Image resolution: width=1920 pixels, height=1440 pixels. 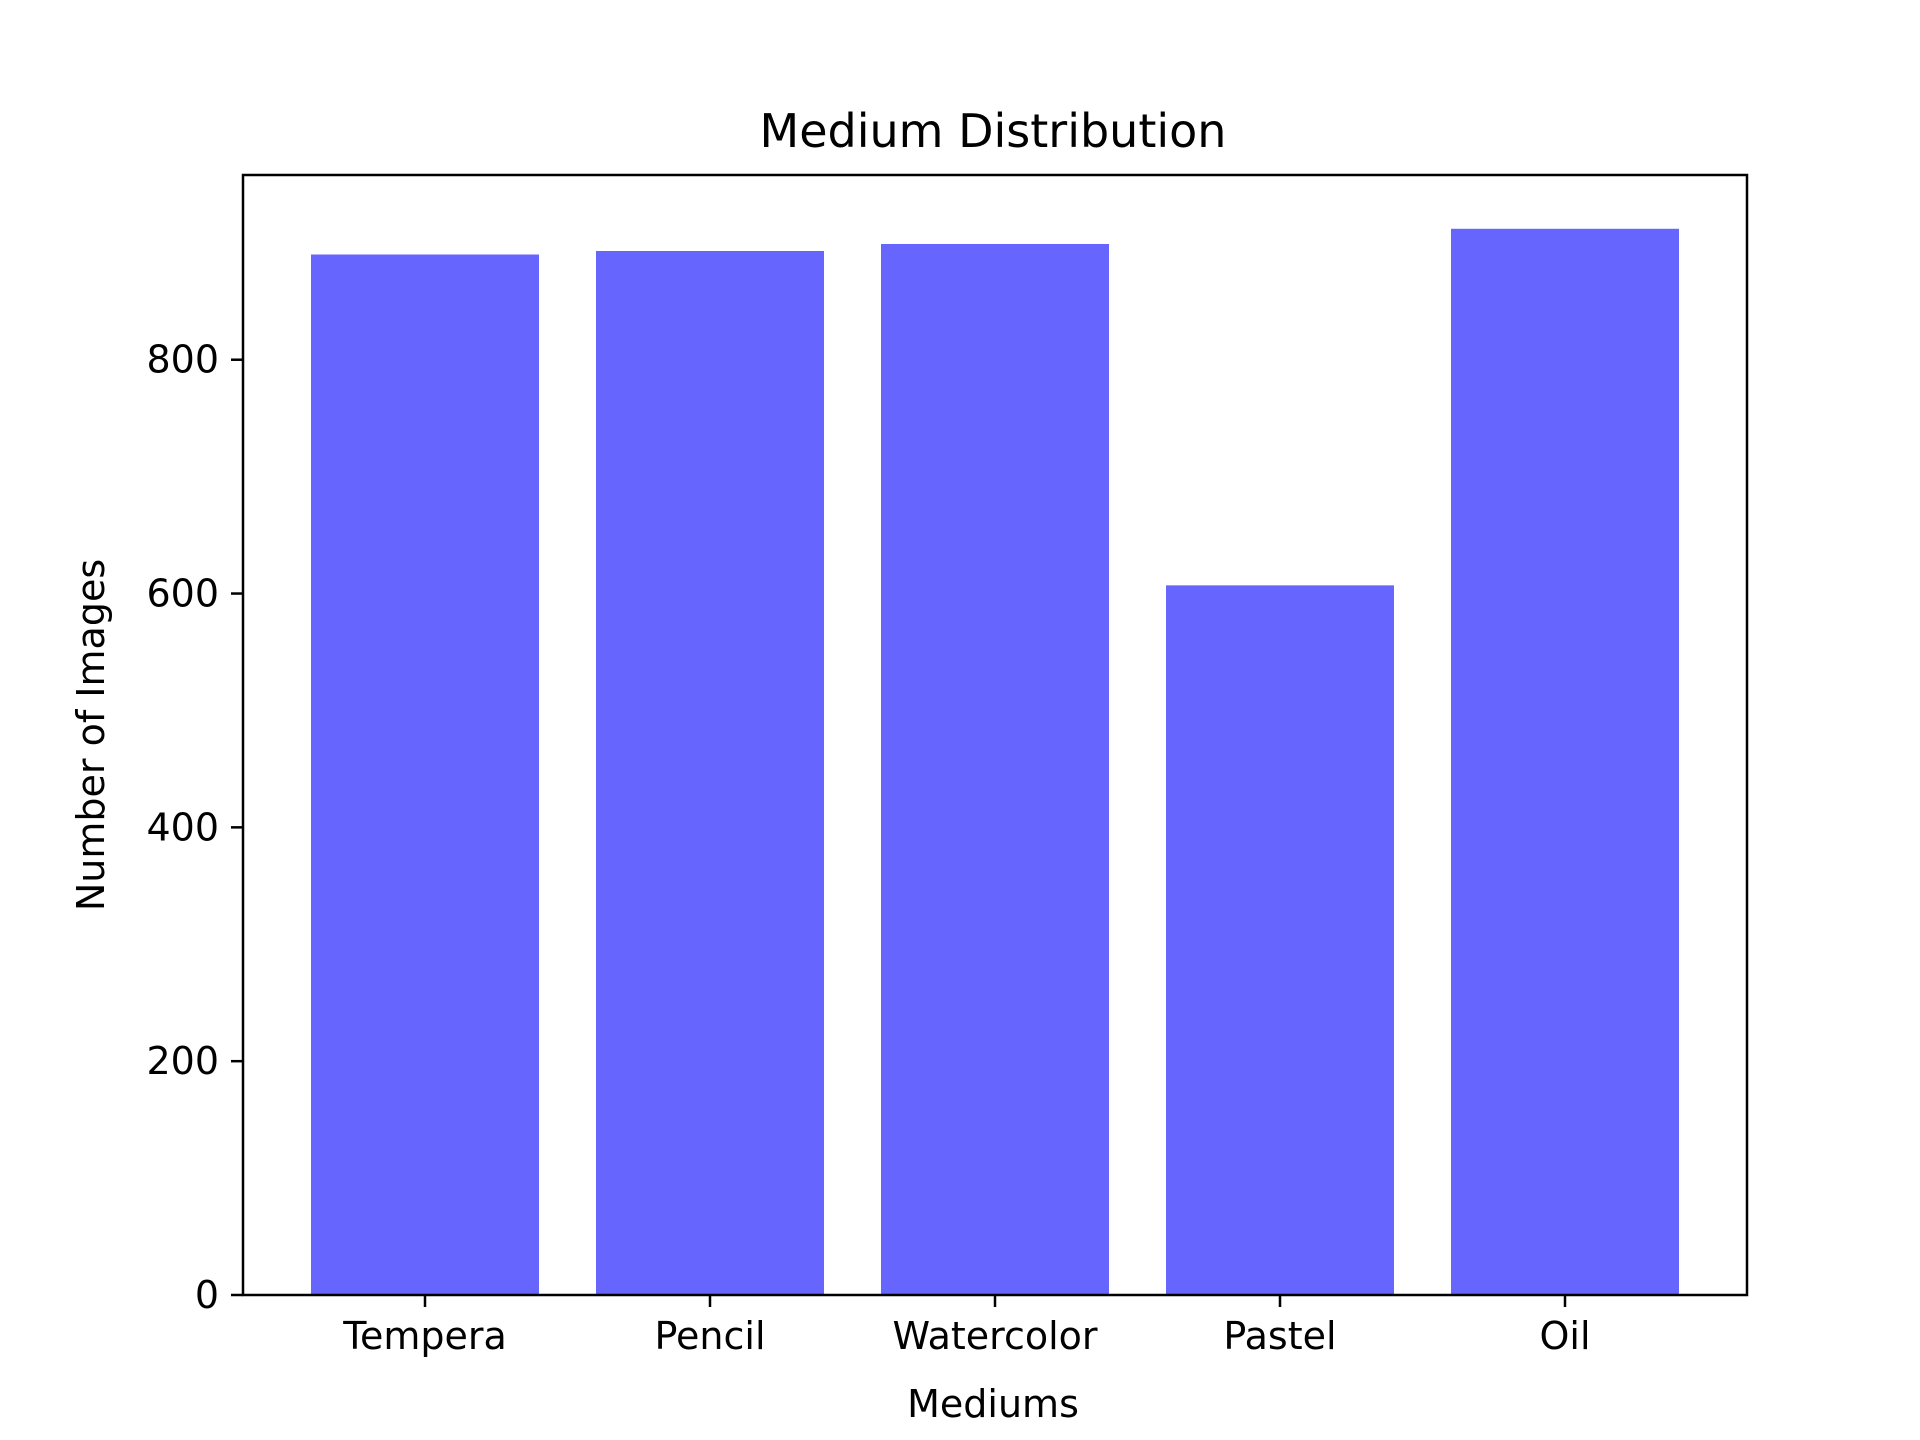 What do you see at coordinates (424, 1336) in the screenshot?
I see `x-tick-label: Tempera` at bounding box center [424, 1336].